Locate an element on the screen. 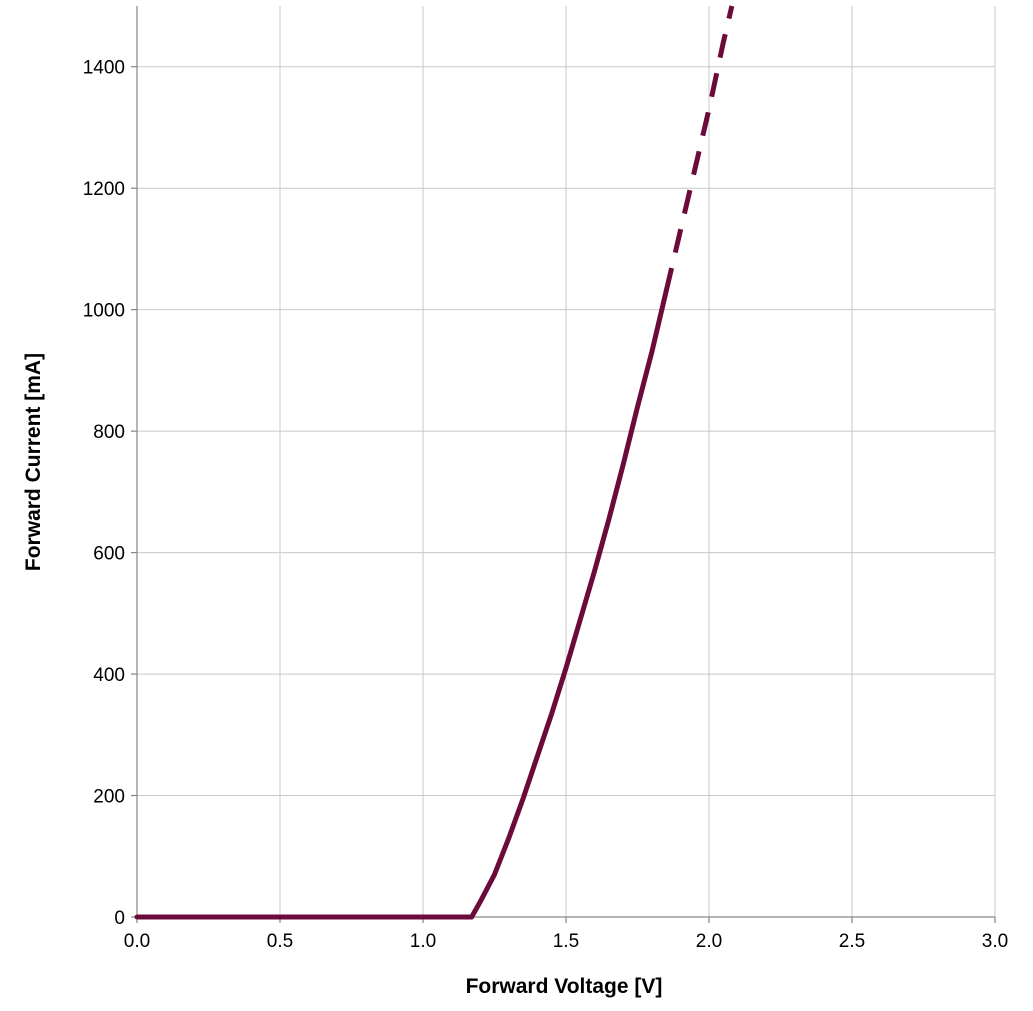 This screenshot has width=1033, height=1011. x-tick-label: 1.5 is located at coordinates (566, 941).